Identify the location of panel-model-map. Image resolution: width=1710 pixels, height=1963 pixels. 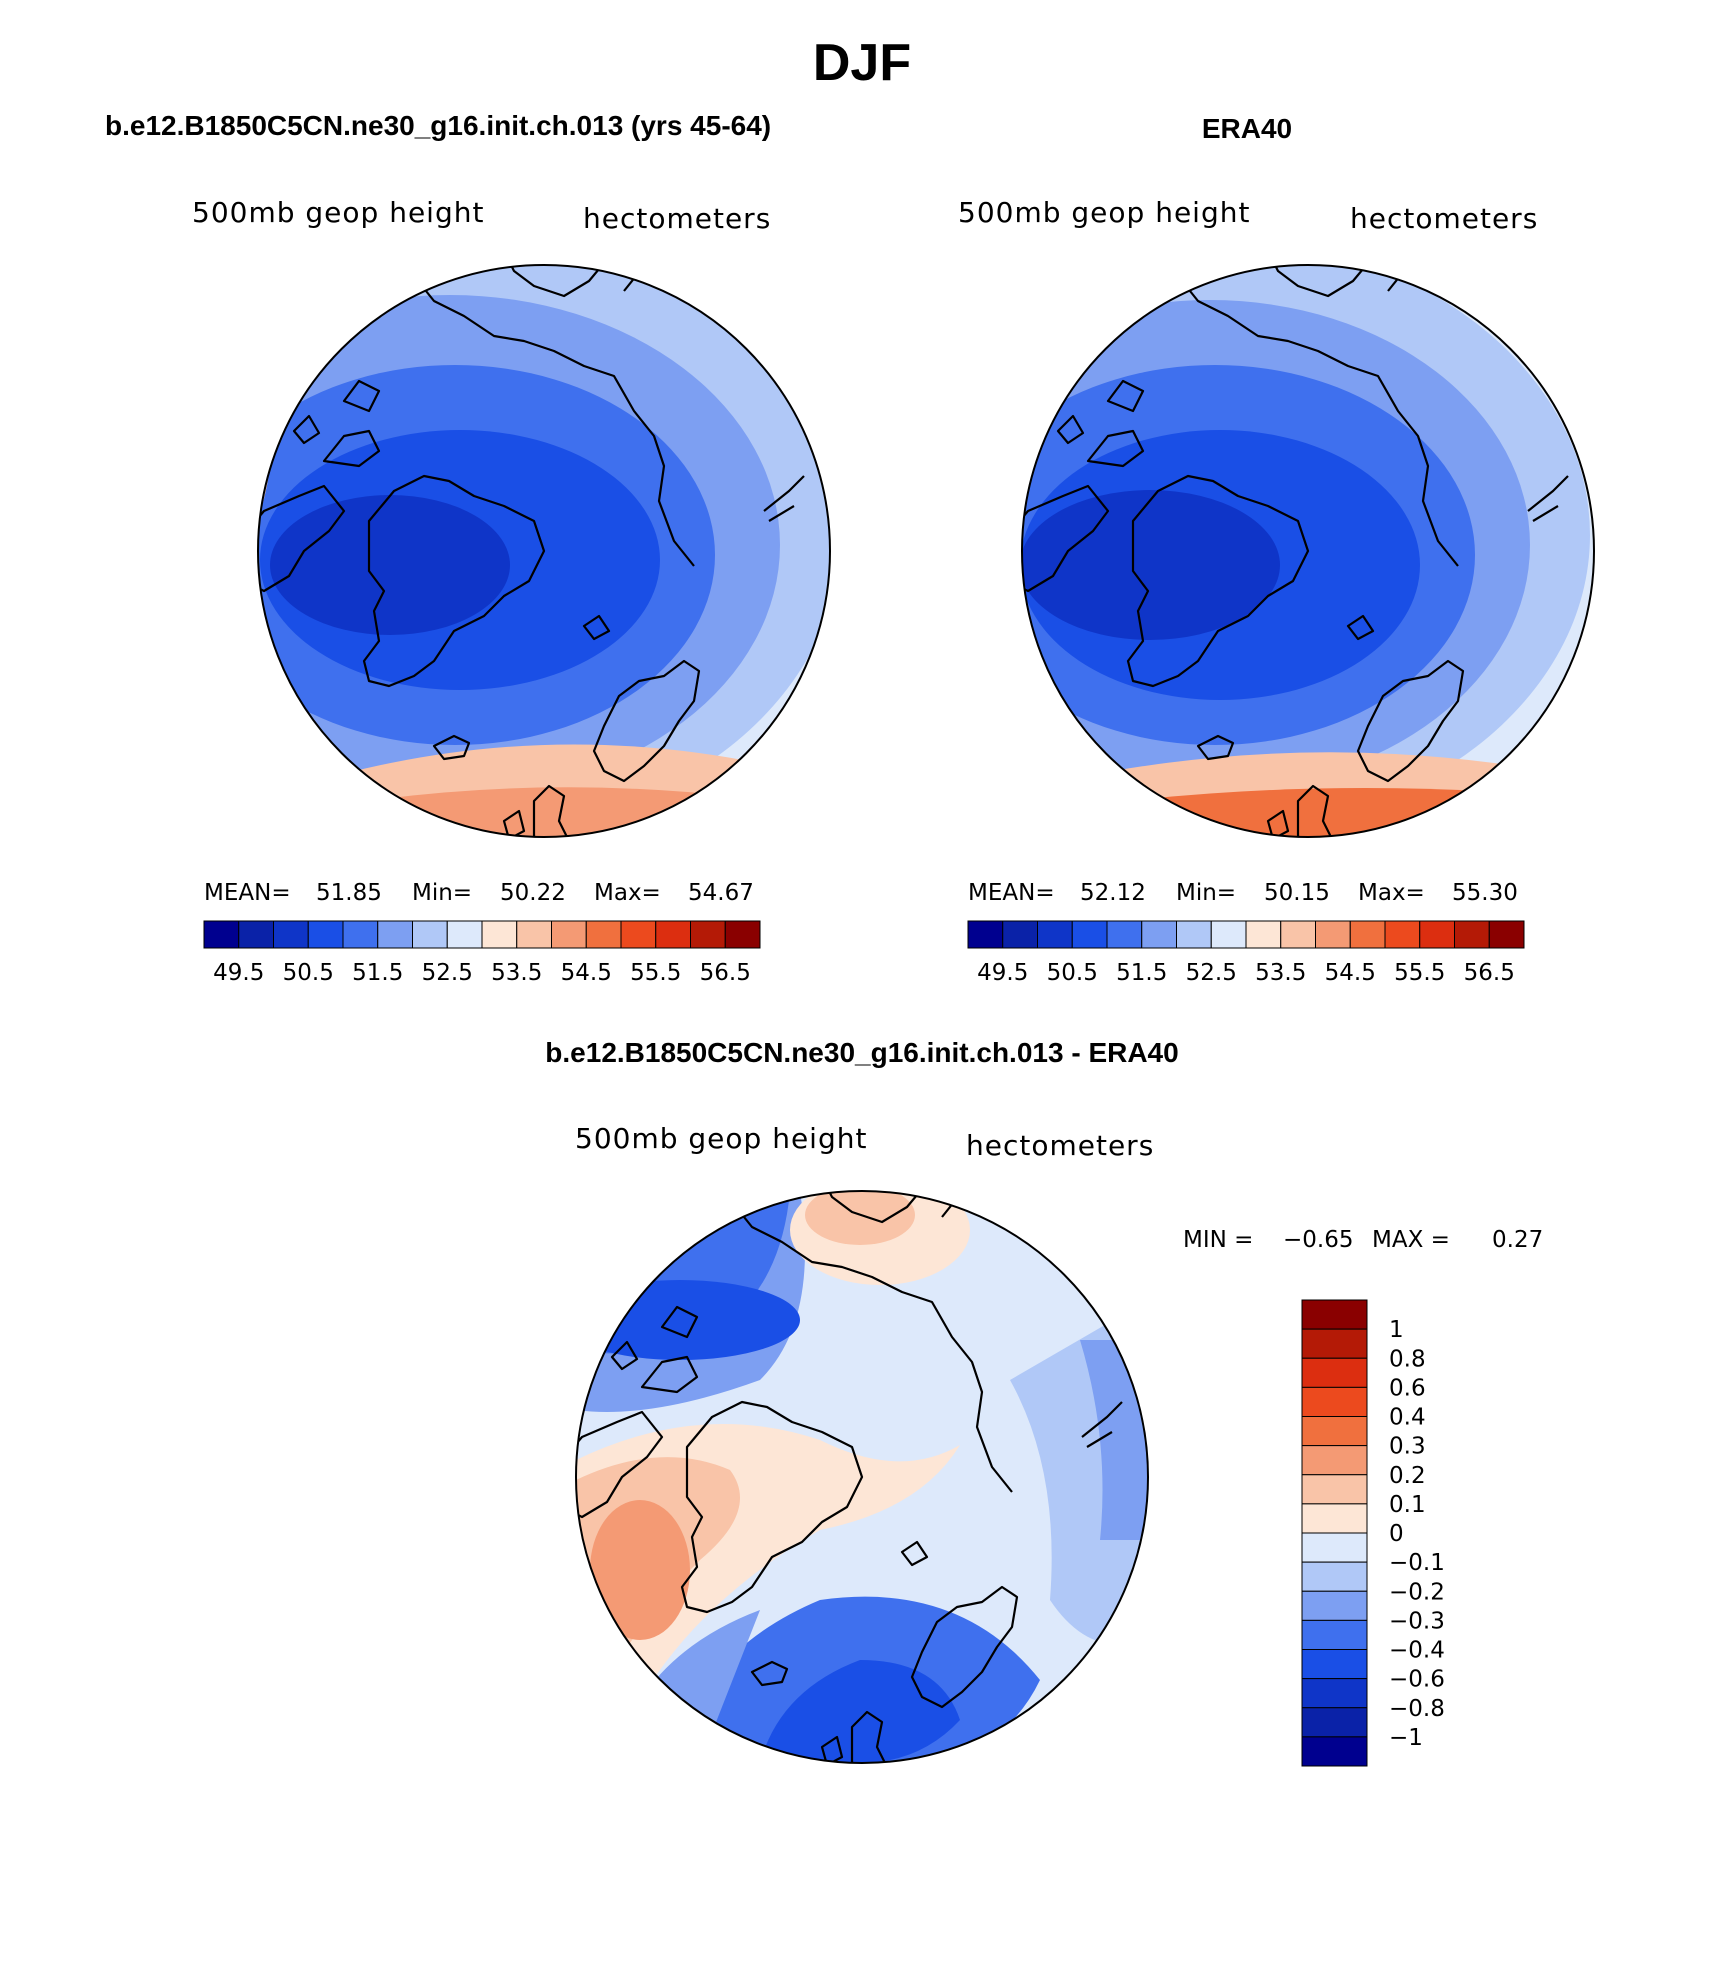
(544, 551).